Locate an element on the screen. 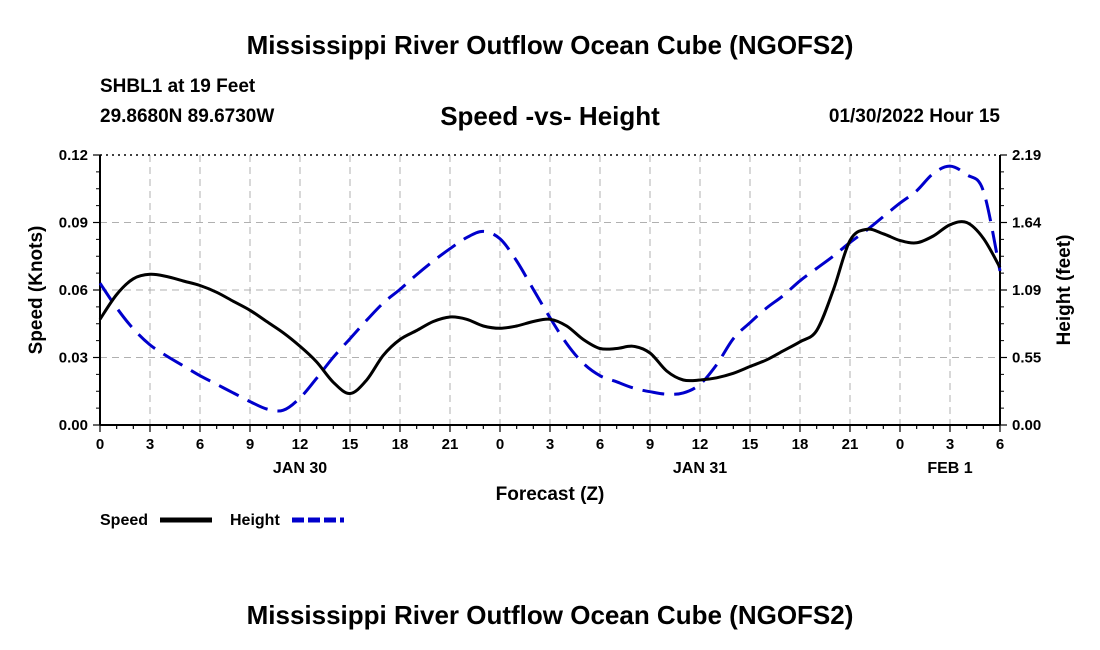  plot-title: Speed -vs- Height is located at coordinates (550, 116).